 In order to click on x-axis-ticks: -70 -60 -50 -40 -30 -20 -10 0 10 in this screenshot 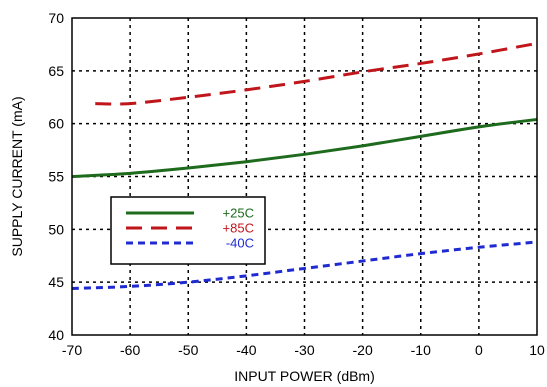, I will do `click(303, 350)`.